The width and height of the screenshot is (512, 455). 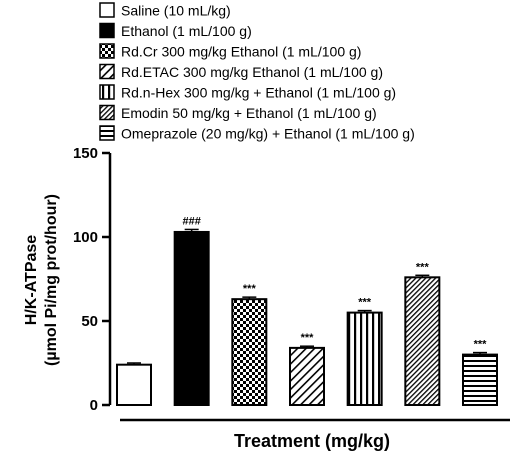 I want to click on y-axis: 0 50 100 150, so click(x=92, y=279).